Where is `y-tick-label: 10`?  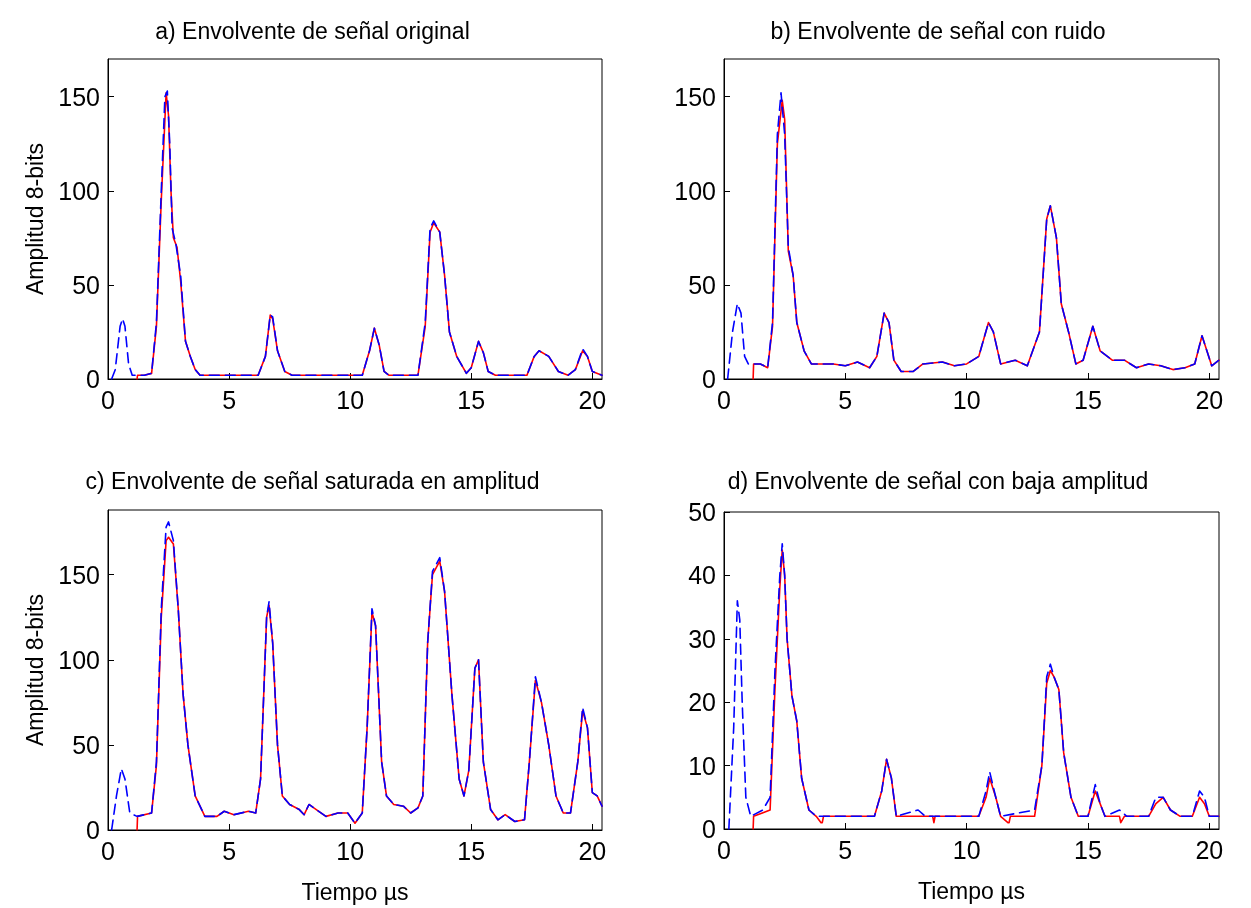 y-tick-label: 10 is located at coordinates (702, 765).